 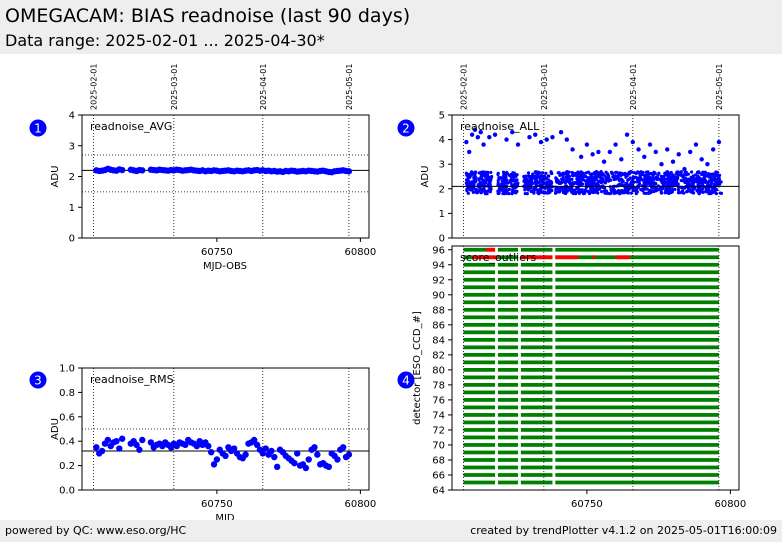 What do you see at coordinates (498, 257) in the screenshot?
I see `p4-panel-label: score_outliers` at bounding box center [498, 257].